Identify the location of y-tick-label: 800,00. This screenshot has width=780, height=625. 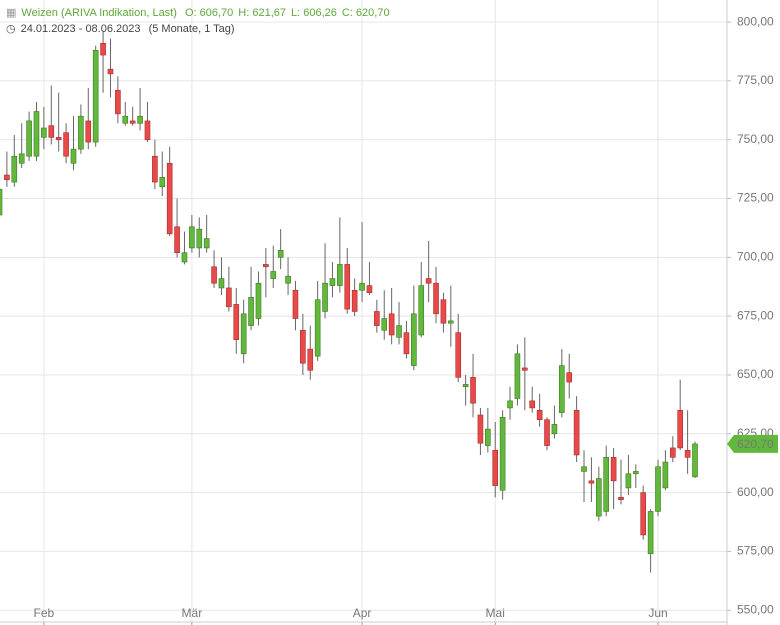
(755, 21).